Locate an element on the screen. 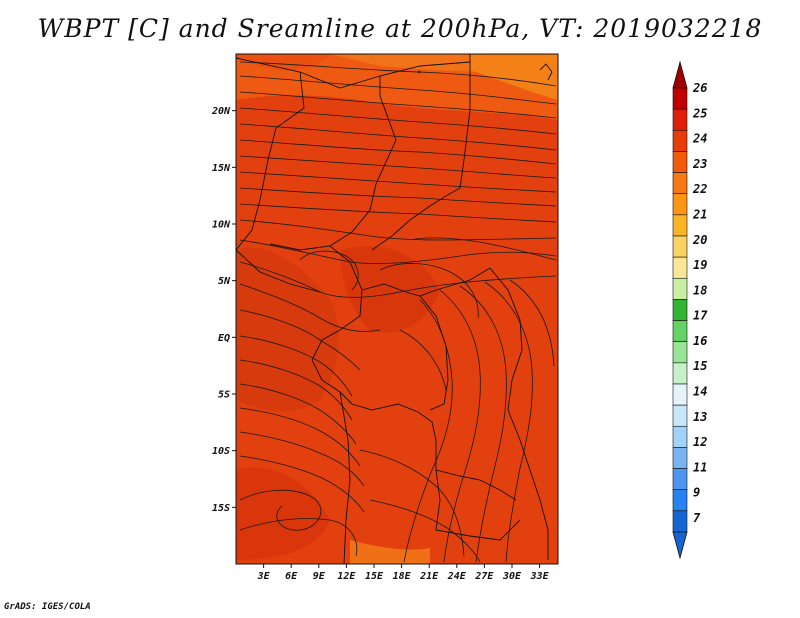  colorbar-label: 20 is located at coordinates (699, 240).